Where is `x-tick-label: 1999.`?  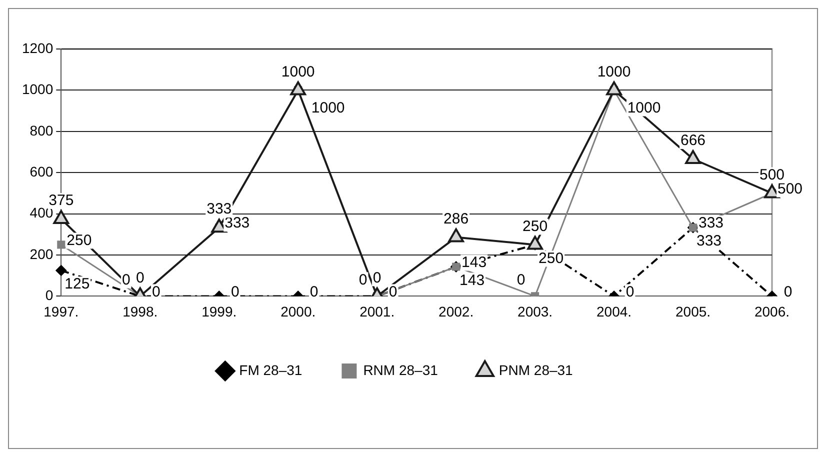 x-tick-label: 1999. is located at coordinates (219, 311).